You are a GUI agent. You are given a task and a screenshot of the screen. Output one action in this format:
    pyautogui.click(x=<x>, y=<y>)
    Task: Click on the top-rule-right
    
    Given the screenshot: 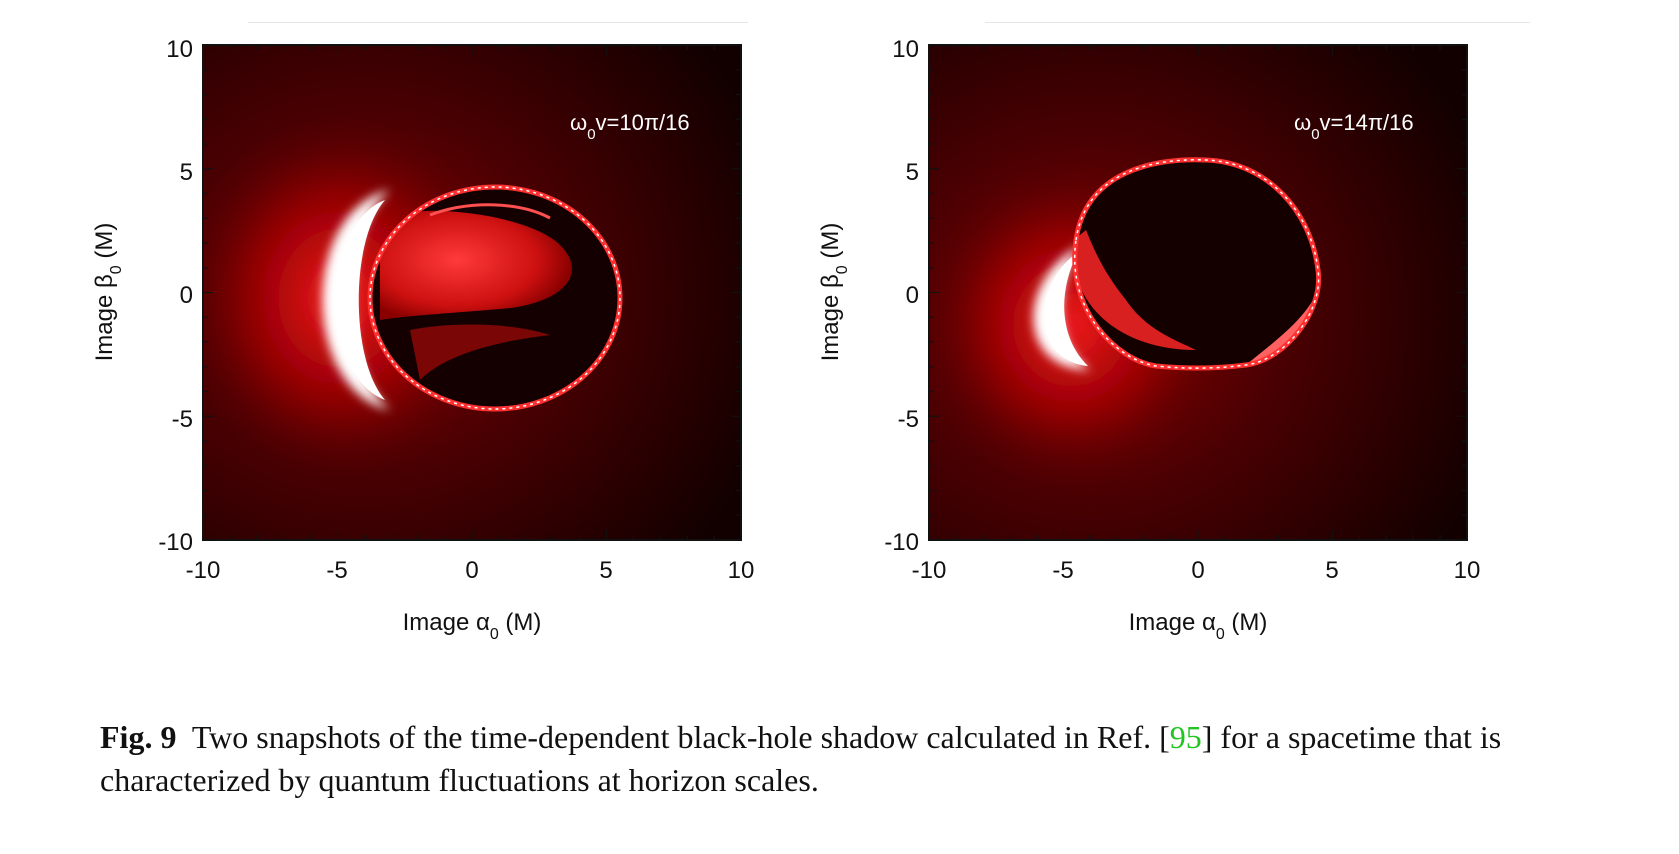 What is the action you would take?
    pyautogui.click(x=1257, y=22)
    